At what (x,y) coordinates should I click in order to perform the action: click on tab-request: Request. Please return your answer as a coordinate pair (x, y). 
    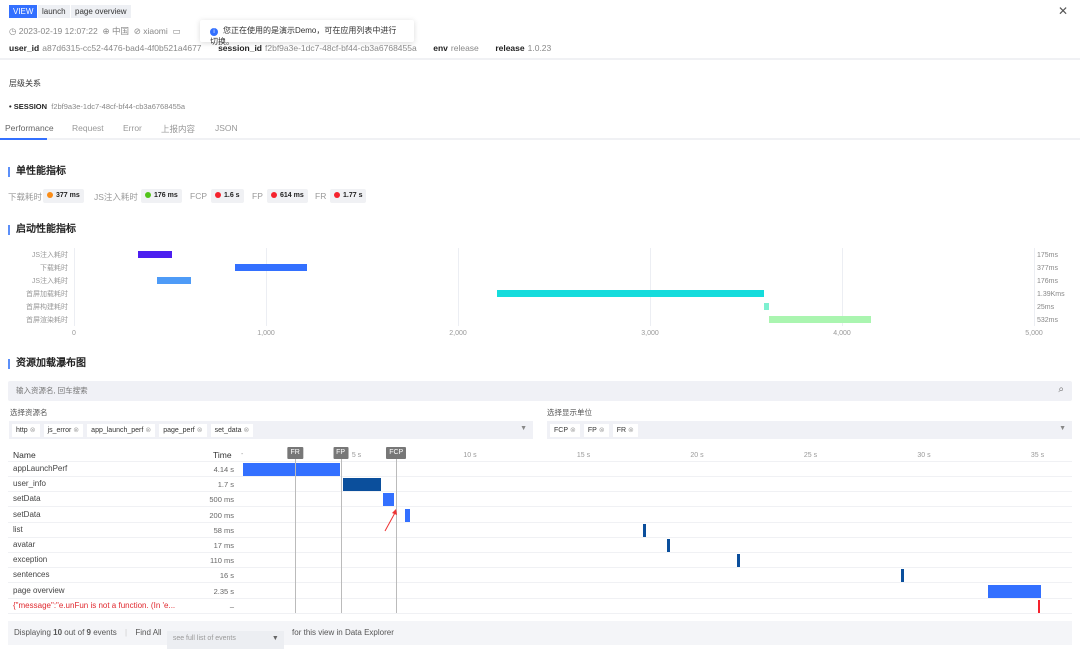
    Looking at the image, I should click on (88, 128).